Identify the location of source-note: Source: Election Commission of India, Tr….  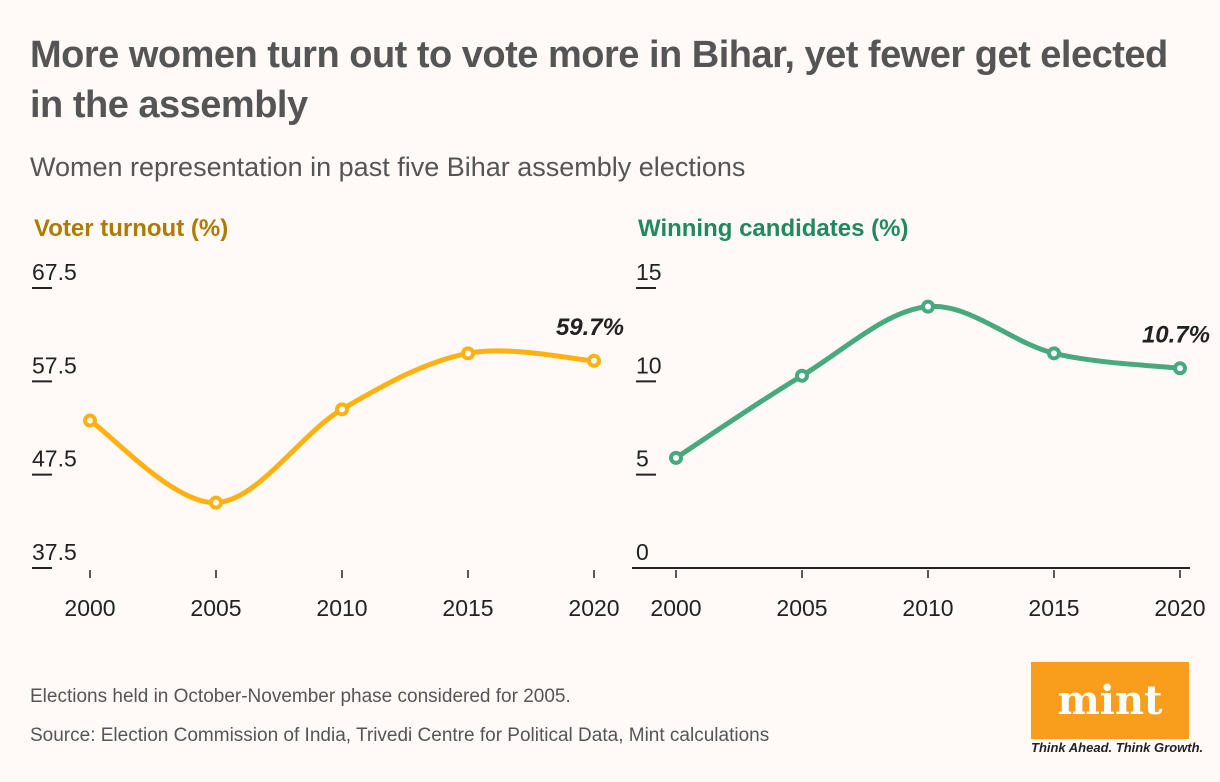
(400, 735).